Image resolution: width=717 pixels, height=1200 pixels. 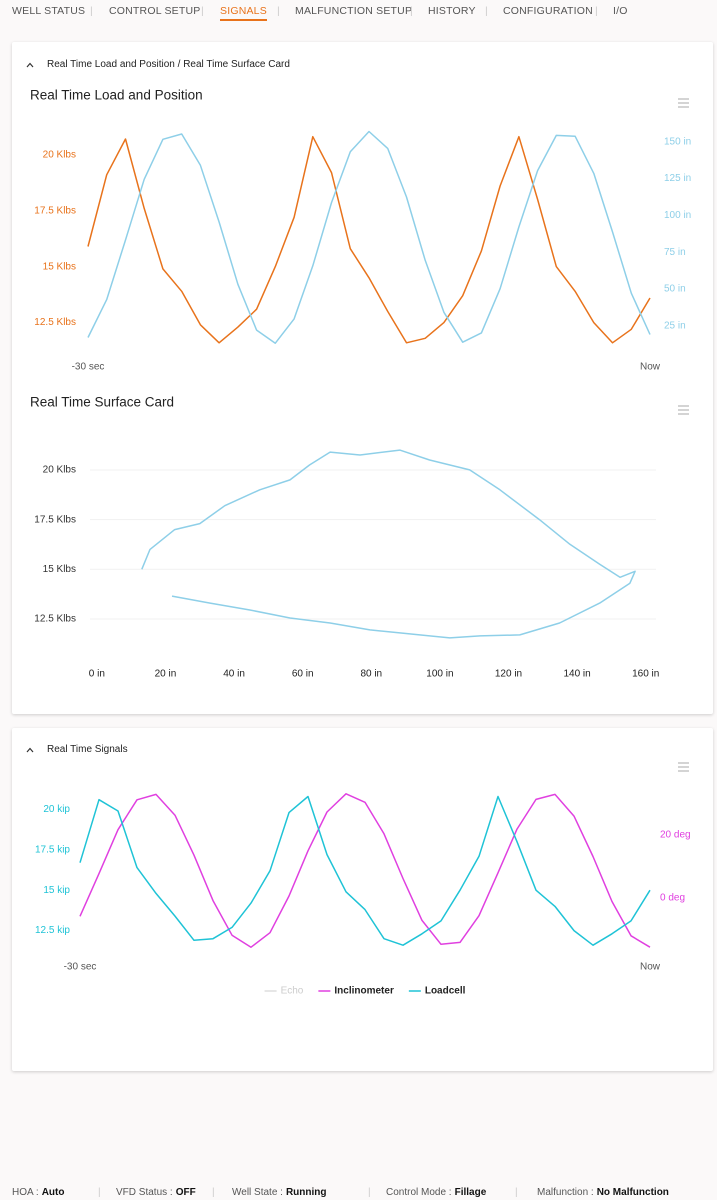 What do you see at coordinates (25, 1192) in the screenshot?
I see `status-label: HOA :` at bounding box center [25, 1192].